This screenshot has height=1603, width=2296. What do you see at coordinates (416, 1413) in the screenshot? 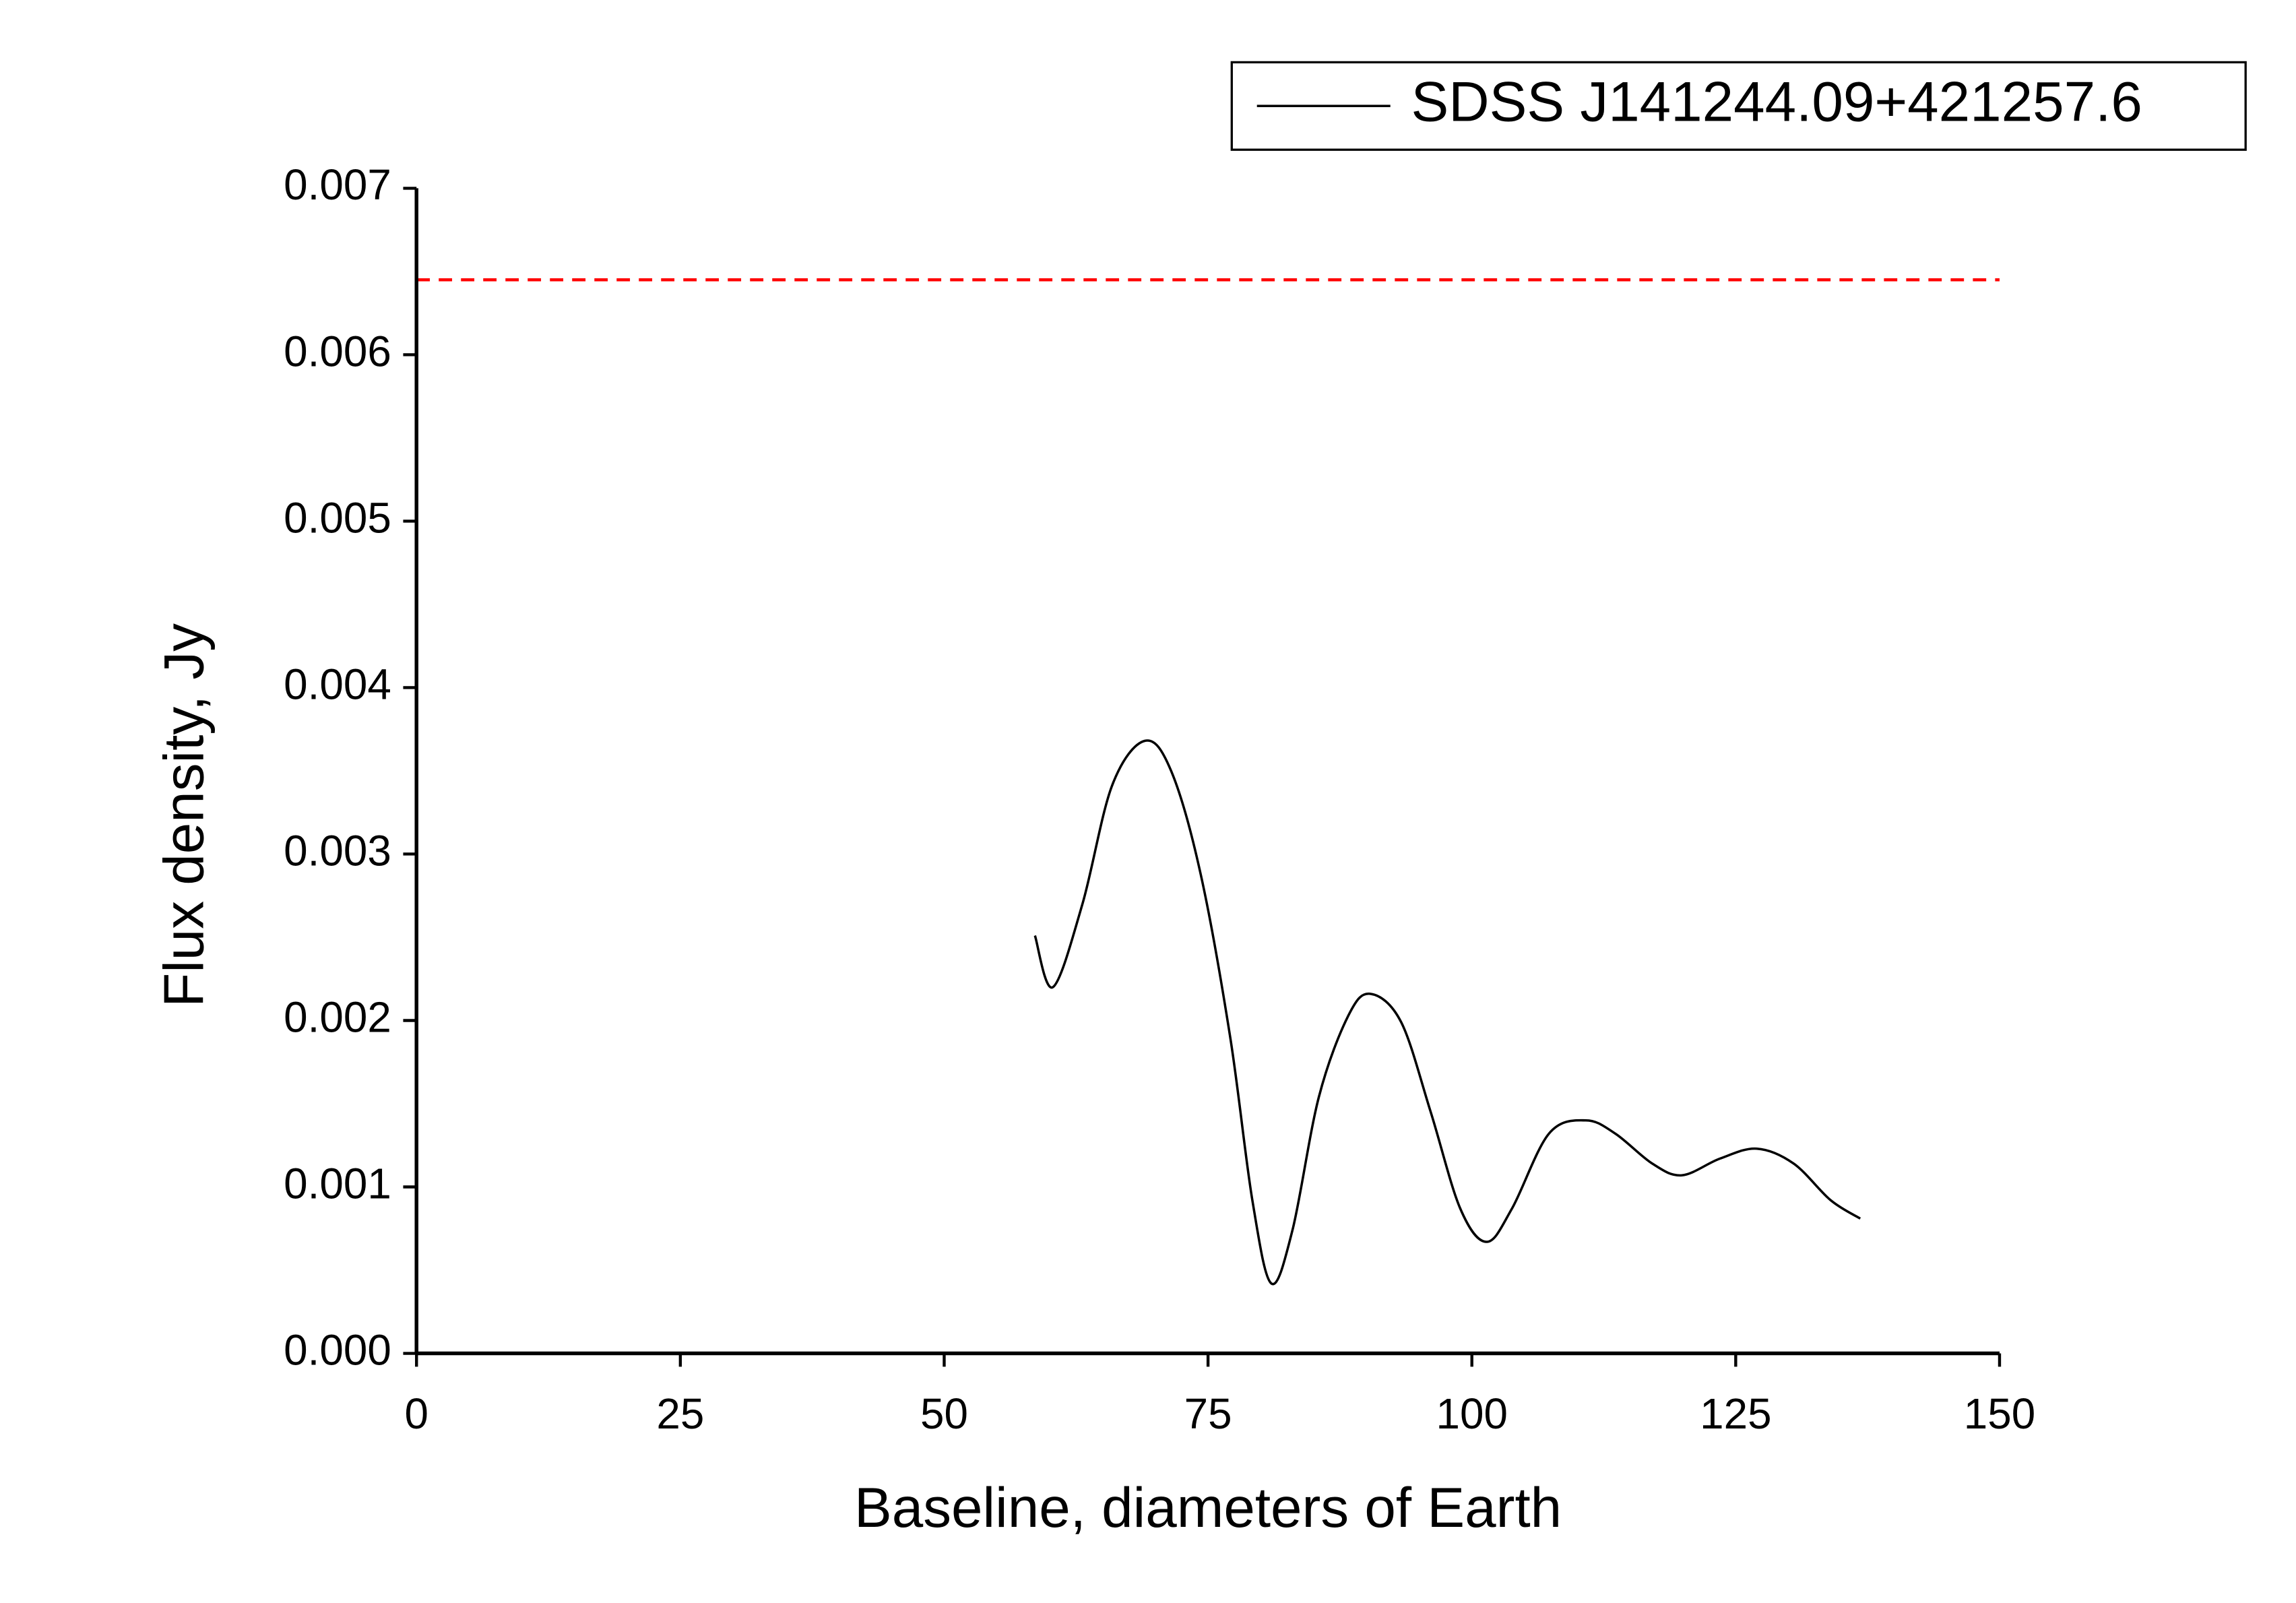
I see `x-tick-label: 0` at bounding box center [416, 1413].